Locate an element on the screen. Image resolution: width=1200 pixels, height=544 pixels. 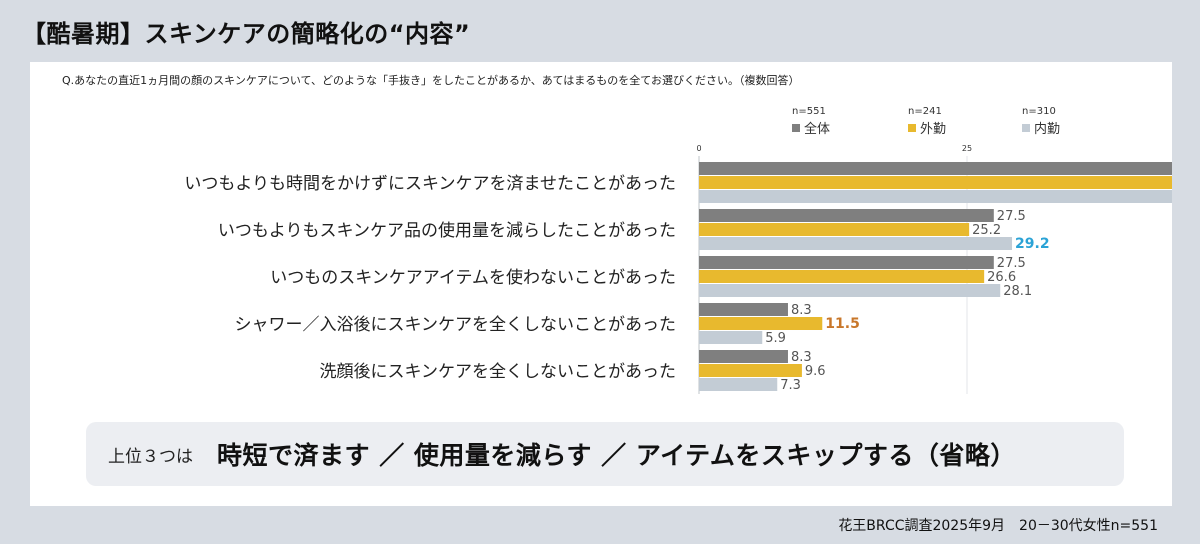
data-label: 26.6 is located at coordinates (1001, 277).